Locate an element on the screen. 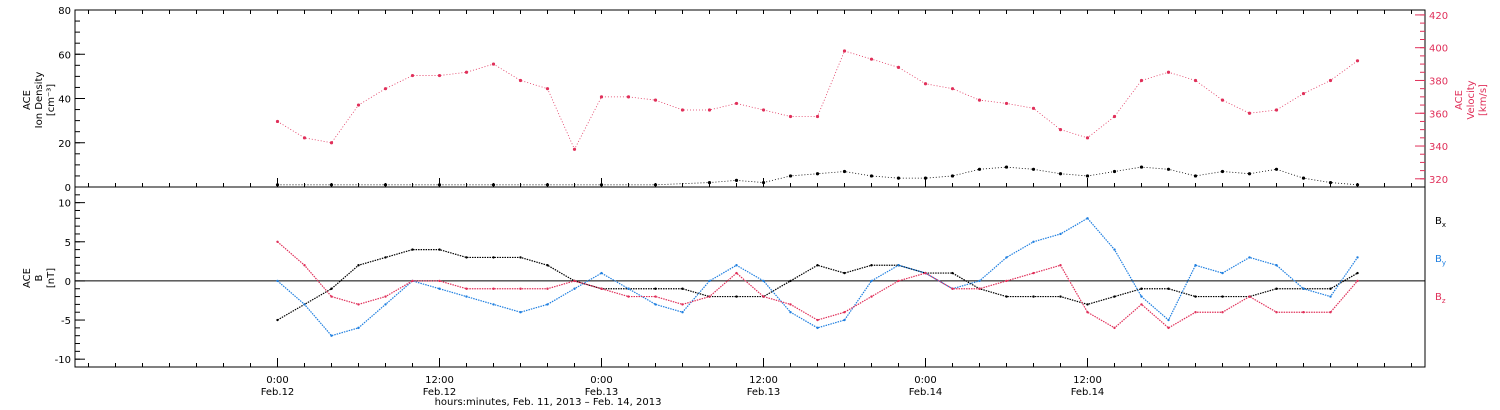 The image size is (1500, 410). x-tick-date: Feb.13 is located at coordinates (602, 392).